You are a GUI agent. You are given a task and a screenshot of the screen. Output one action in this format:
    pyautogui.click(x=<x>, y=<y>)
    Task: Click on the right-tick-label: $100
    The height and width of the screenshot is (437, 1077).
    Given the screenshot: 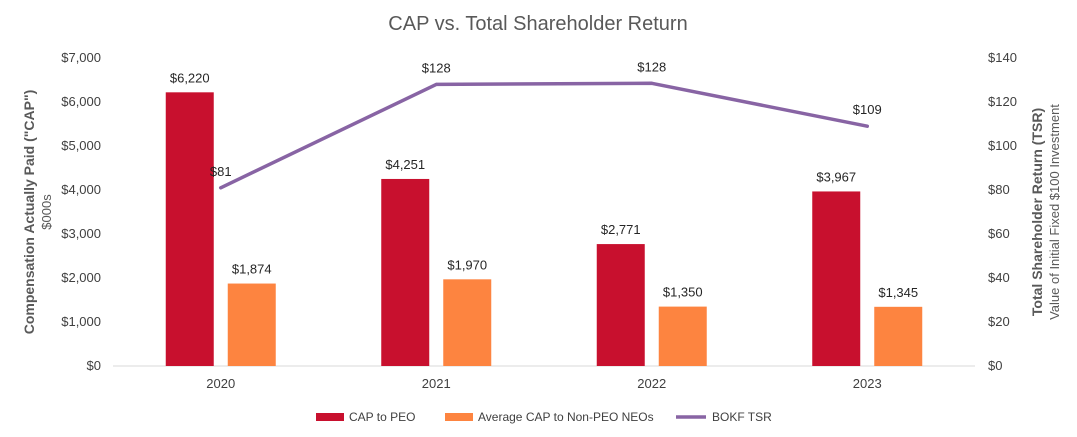 What is the action you would take?
    pyautogui.click(x=1002, y=145)
    